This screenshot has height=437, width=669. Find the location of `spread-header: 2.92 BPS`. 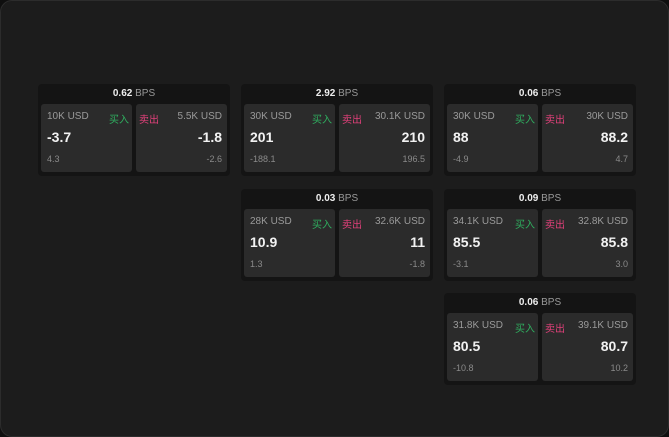

spread-header: 2.92 BPS is located at coordinates (337, 94).